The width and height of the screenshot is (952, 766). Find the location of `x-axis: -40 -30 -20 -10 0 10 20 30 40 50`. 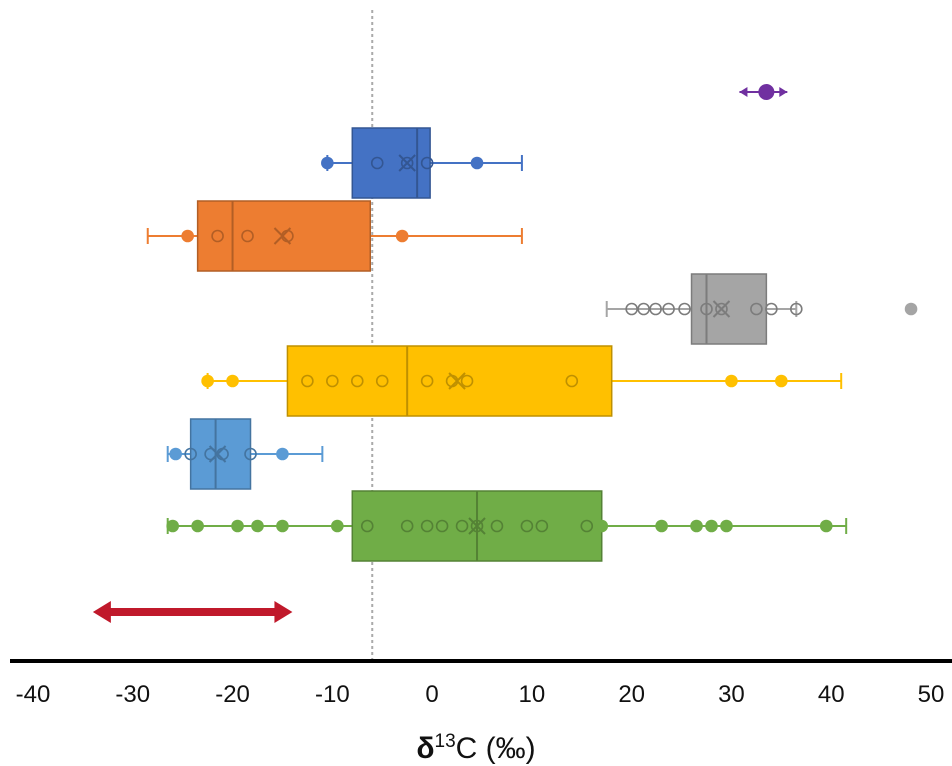

x-axis: -40 -30 -20 -10 0 10 20 30 40 50 is located at coordinates (481, 683).